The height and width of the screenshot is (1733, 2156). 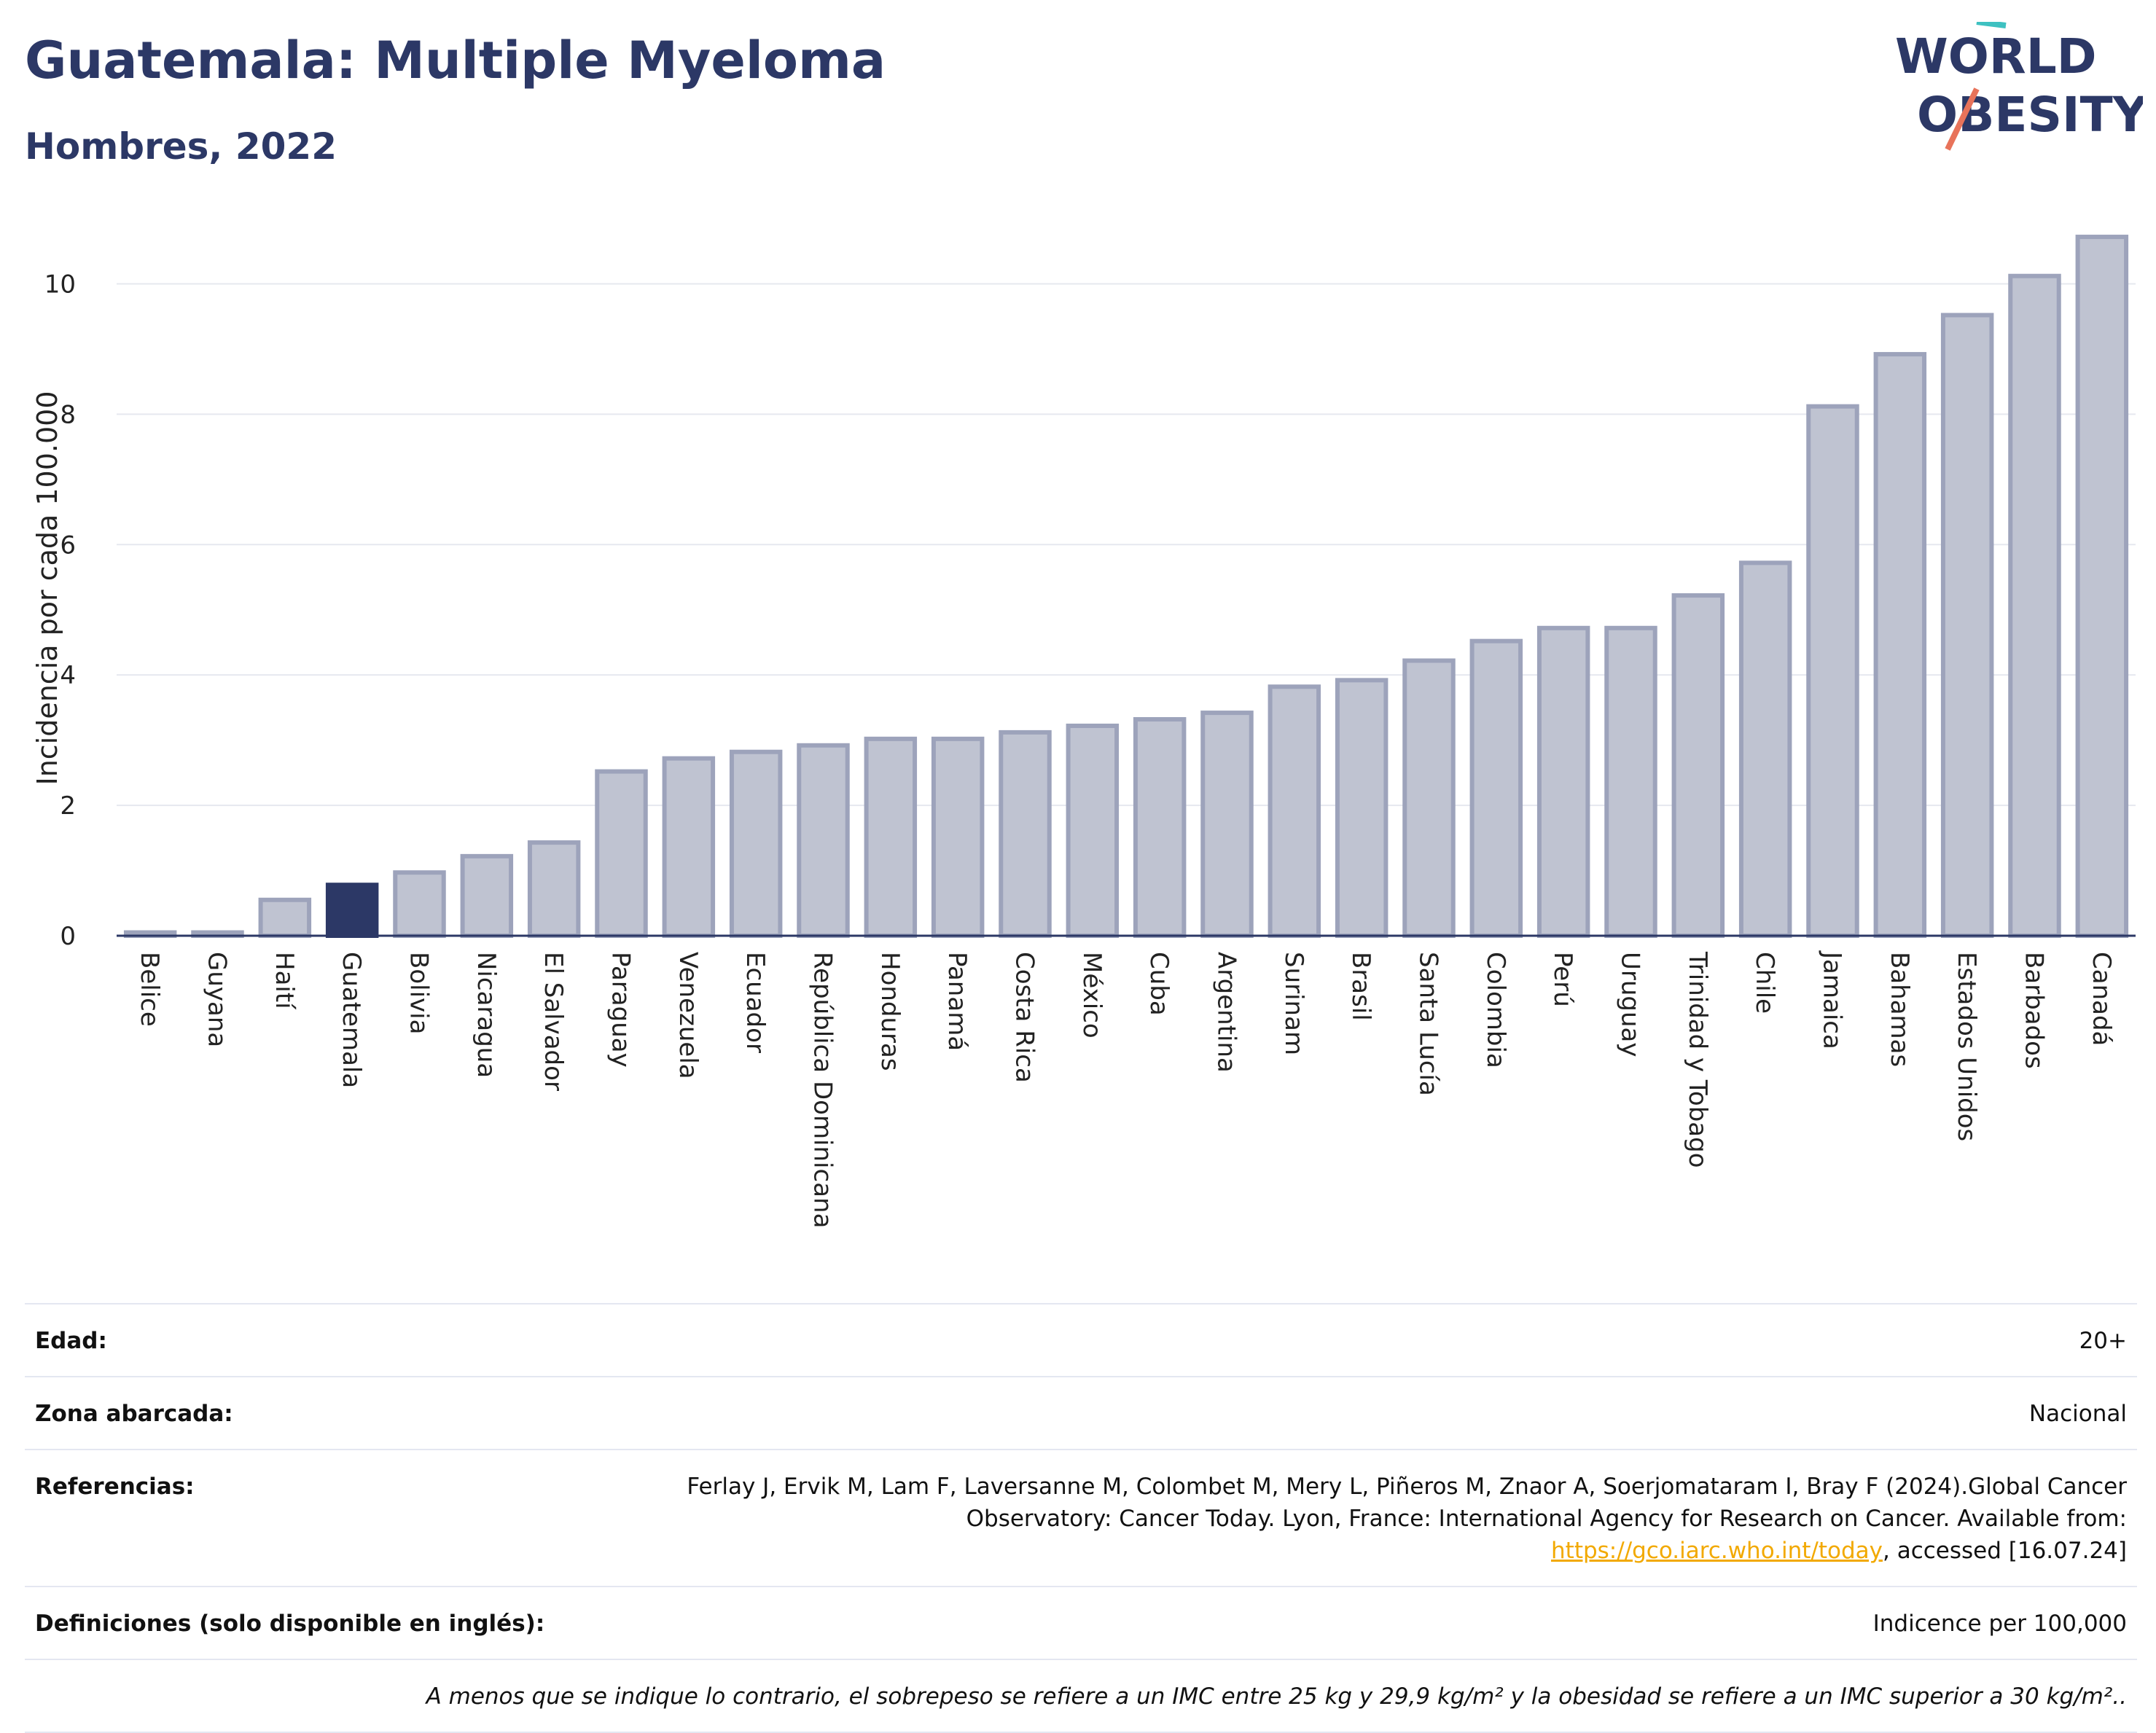 I want to click on x-tick-label: Barbados, so click(x=2035, y=1010).